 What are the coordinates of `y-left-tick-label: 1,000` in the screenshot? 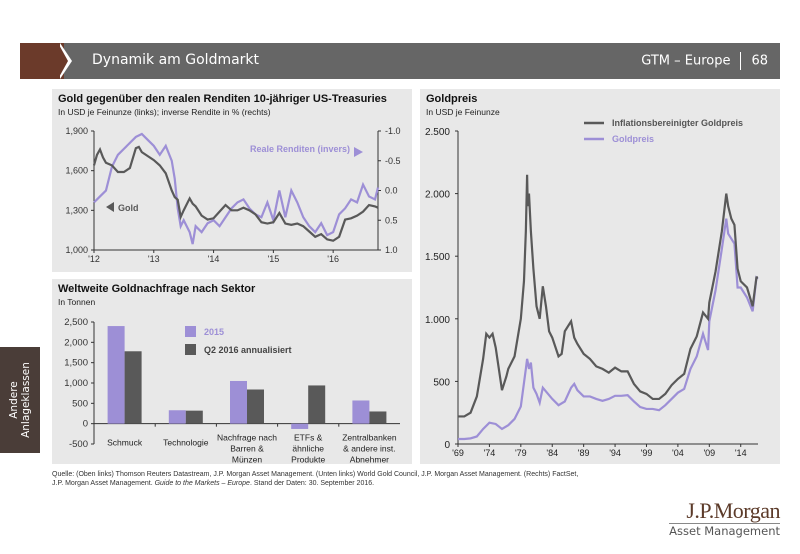 It's located at (76, 250).